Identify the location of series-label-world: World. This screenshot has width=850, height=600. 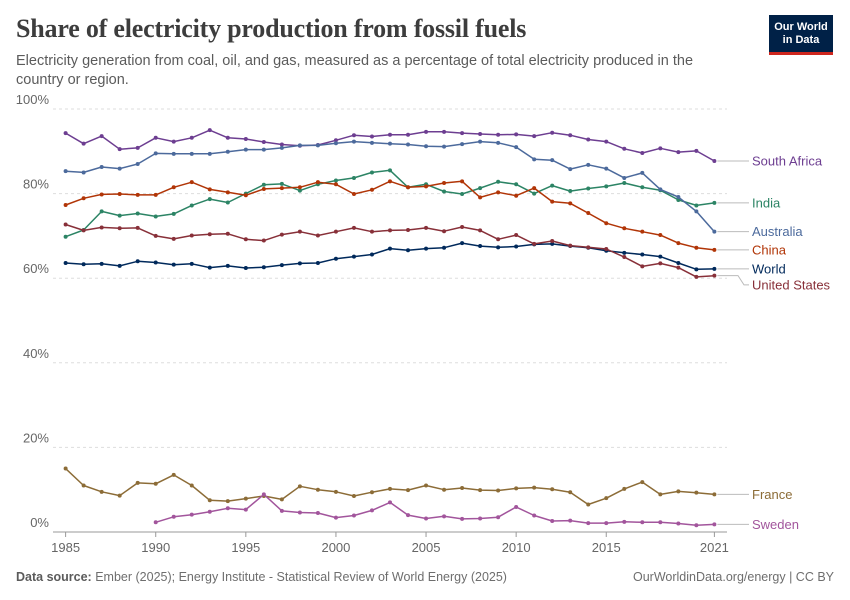
(769, 268).